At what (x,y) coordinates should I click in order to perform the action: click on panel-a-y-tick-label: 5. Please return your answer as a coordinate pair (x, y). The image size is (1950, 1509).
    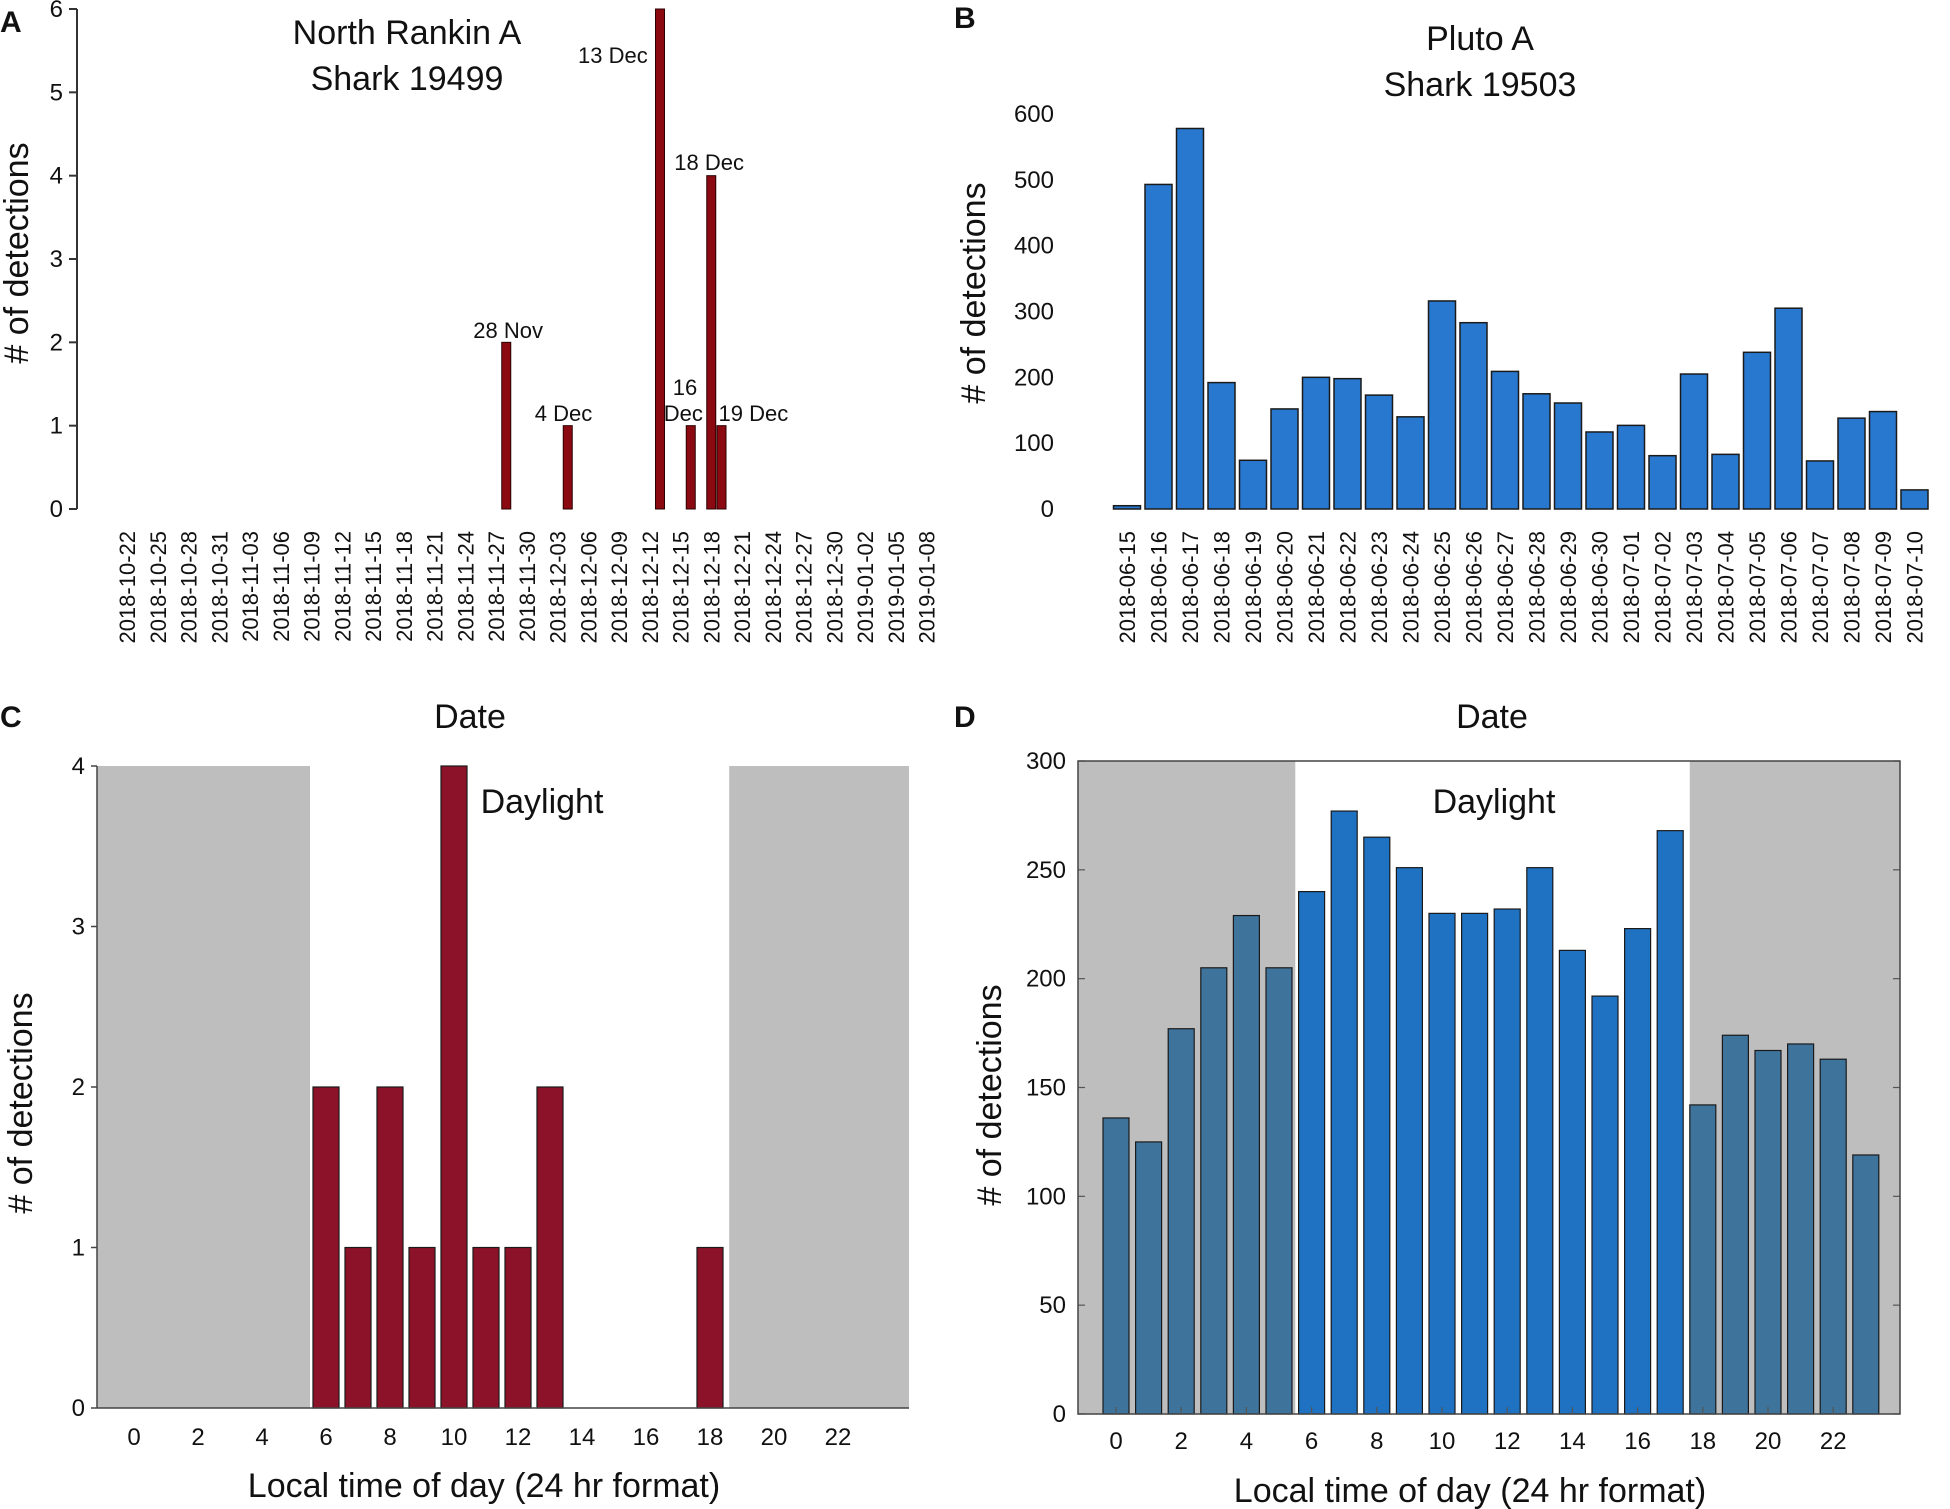
    Looking at the image, I should click on (56, 92).